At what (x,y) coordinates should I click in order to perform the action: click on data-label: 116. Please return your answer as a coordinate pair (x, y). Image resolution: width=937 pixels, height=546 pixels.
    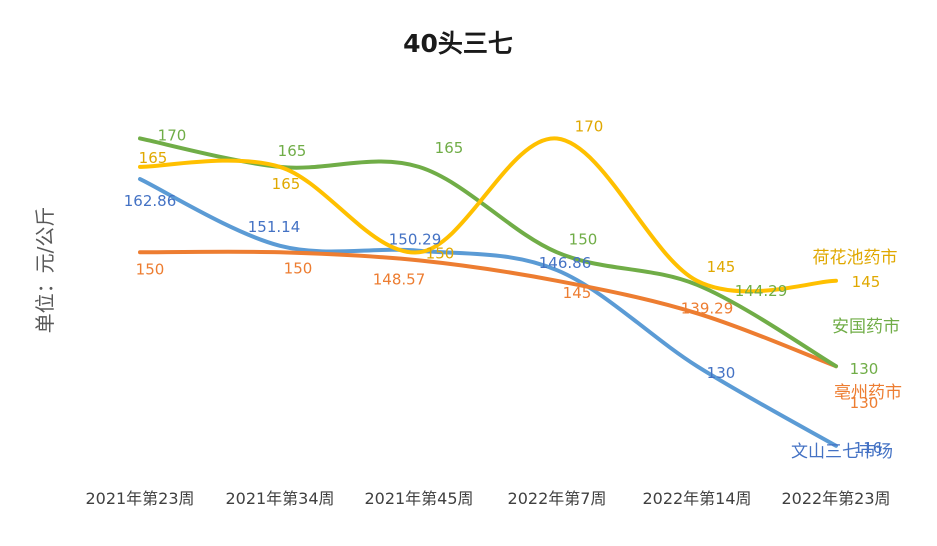
    Looking at the image, I should click on (868, 448).